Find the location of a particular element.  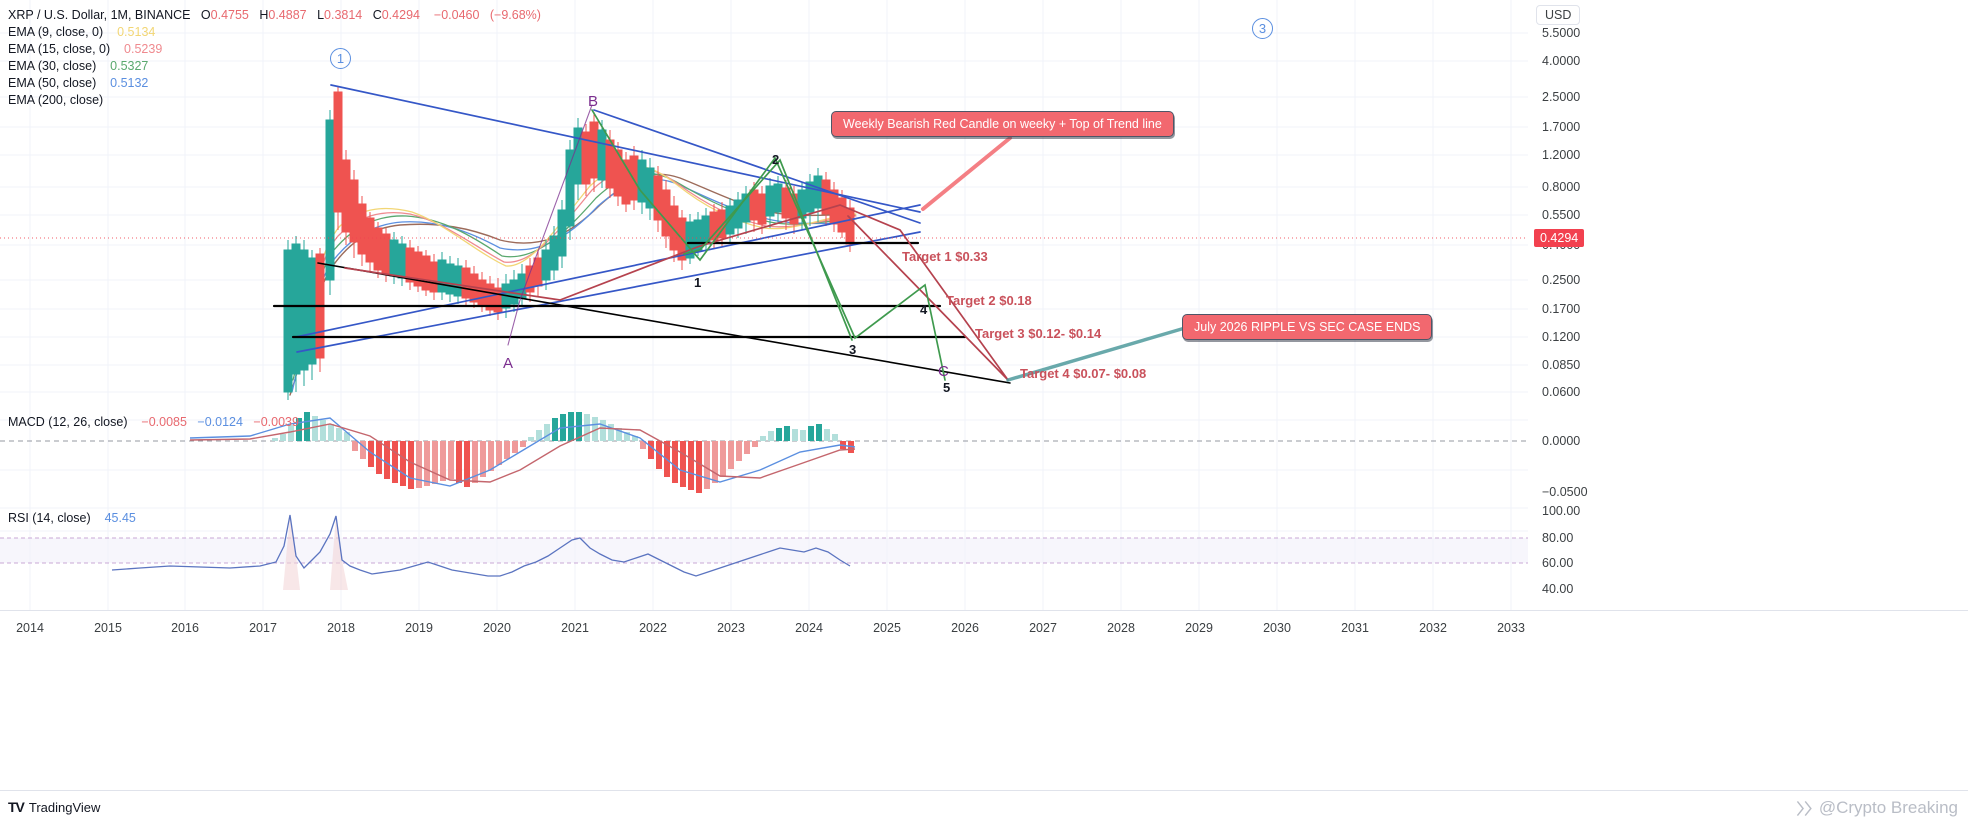

rsi-tick: 80.00 is located at coordinates (1558, 538).